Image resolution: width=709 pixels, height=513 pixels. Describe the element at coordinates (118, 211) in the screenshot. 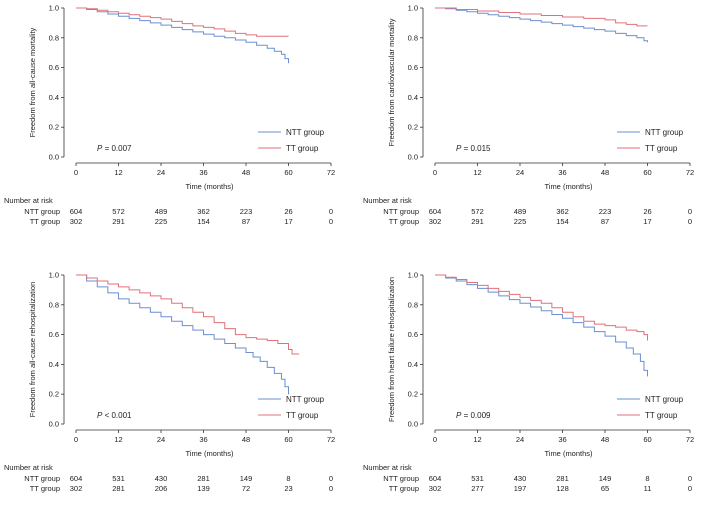

I see `risk-count: 572` at that location.